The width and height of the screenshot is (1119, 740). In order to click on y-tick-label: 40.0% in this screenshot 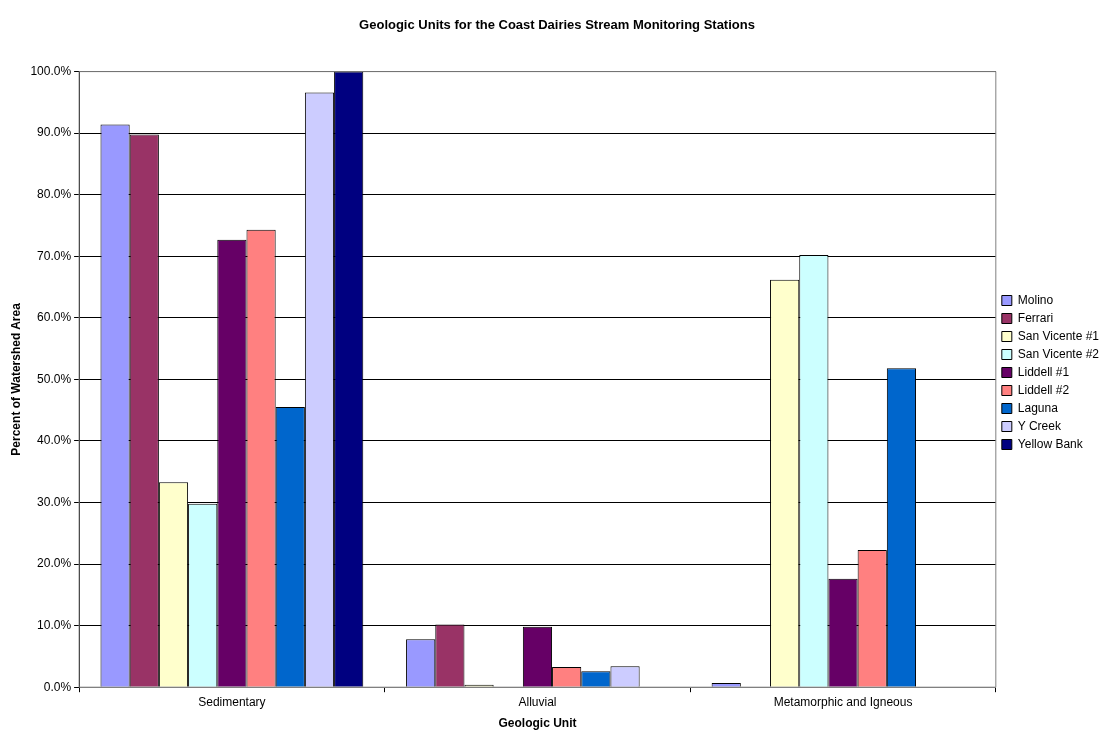, I will do `click(54, 440)`.